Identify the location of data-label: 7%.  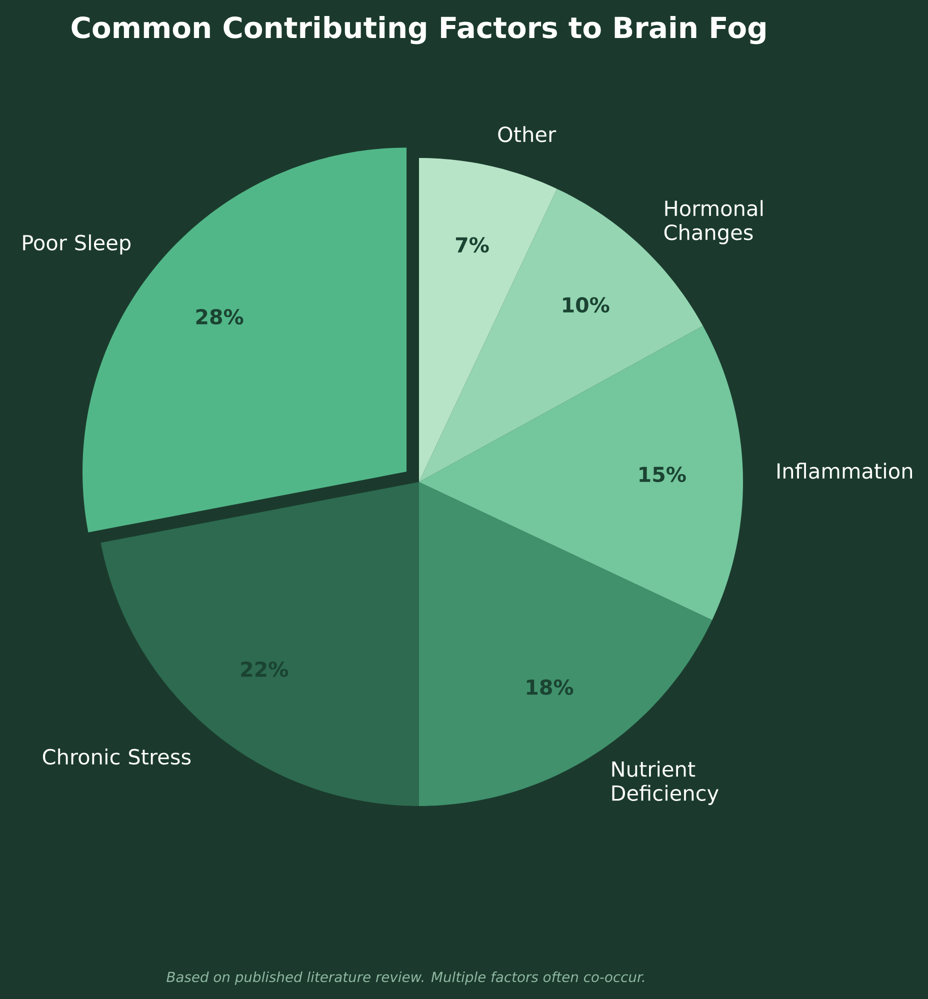
(472, 245).